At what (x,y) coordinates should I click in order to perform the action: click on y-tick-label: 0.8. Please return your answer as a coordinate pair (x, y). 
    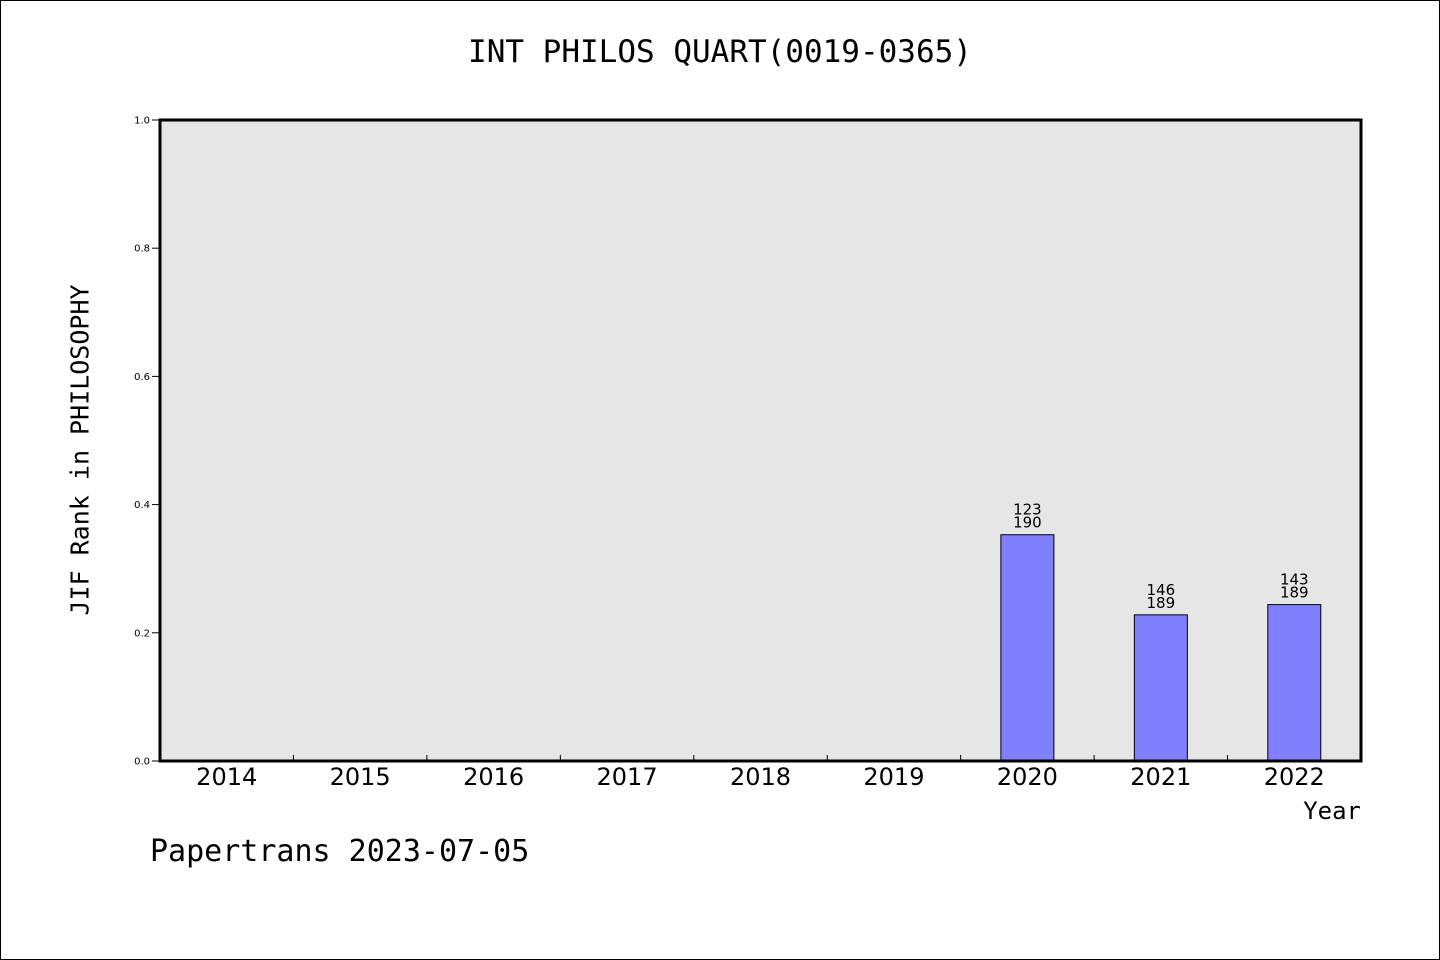
    Looking at the image, I should click on (142, 249).